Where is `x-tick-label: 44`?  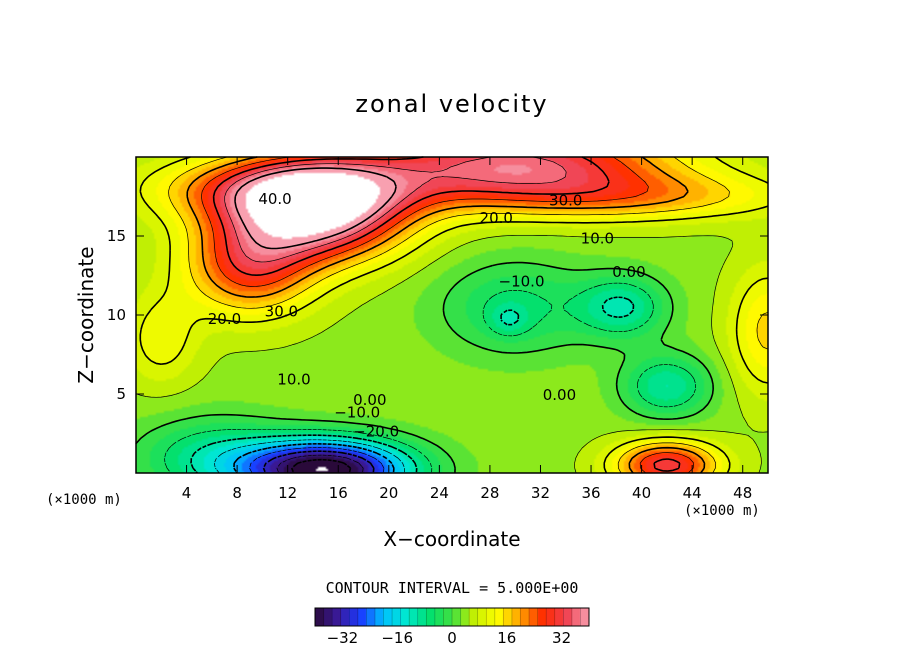 x-tick-label: 44 is located at coordinates (692, 493).